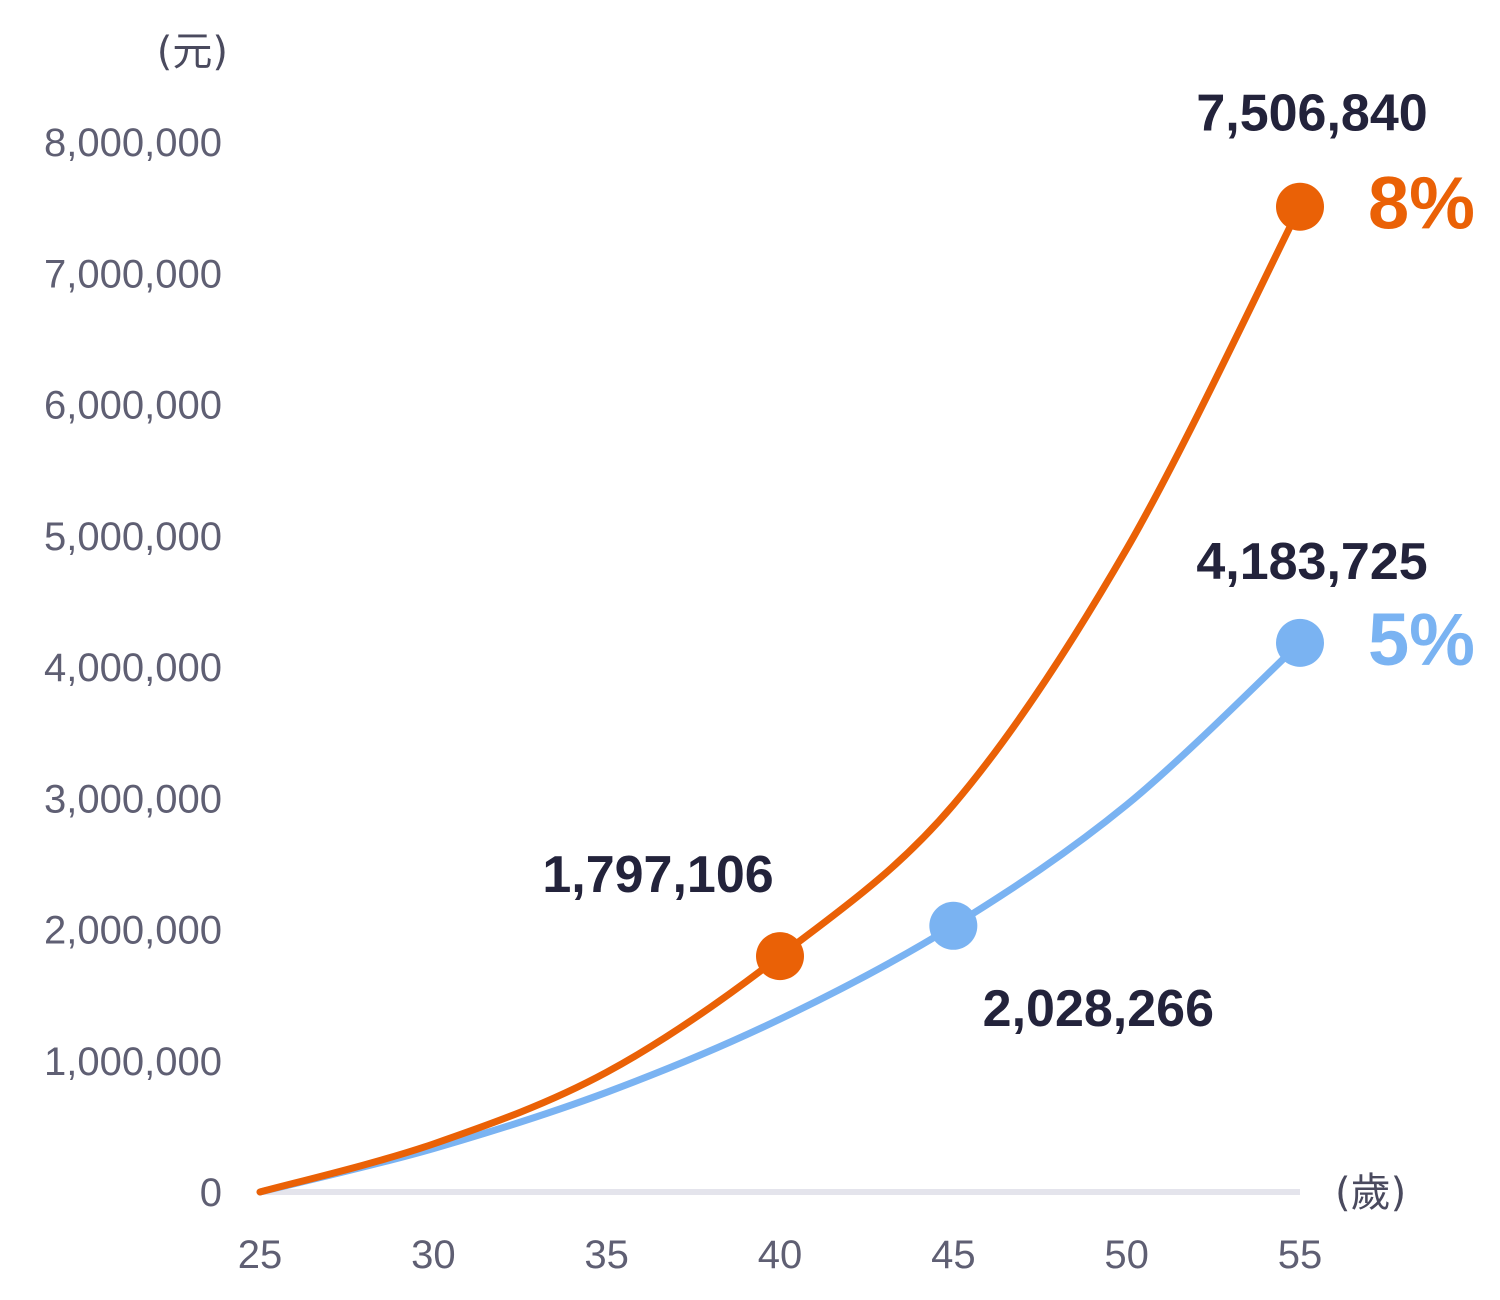 The height and width of the screenshot is (1300, 1500). I want to click on y-tick-label: 4,000,000, so click(133, 668).